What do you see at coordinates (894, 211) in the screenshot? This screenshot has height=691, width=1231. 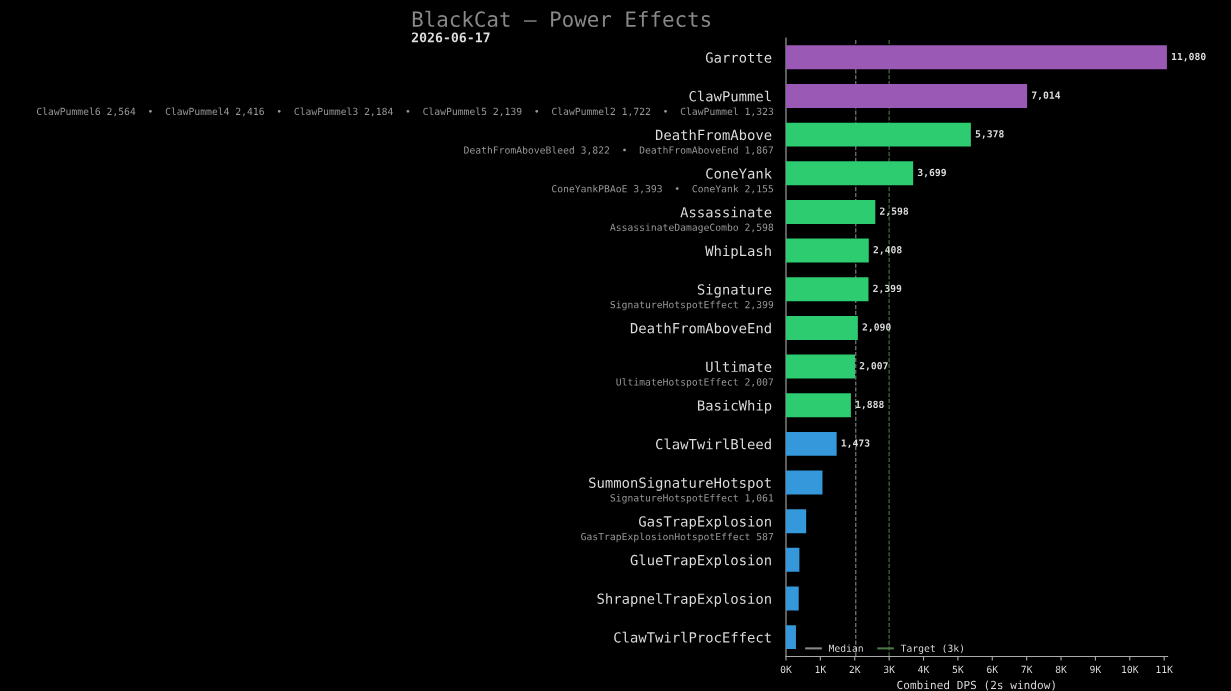 I see `data-label: 2,598` at bounding box center [894, 211].